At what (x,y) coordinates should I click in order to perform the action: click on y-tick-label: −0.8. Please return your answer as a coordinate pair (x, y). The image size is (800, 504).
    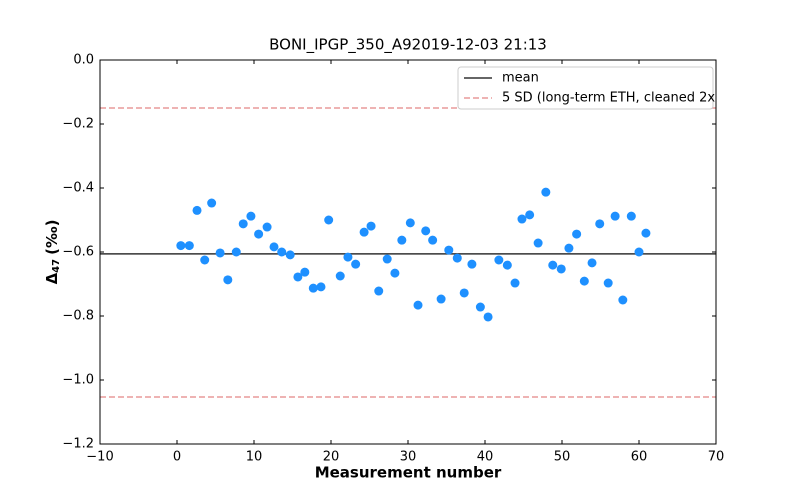
    Looking at the image, I should click on (78, 316).